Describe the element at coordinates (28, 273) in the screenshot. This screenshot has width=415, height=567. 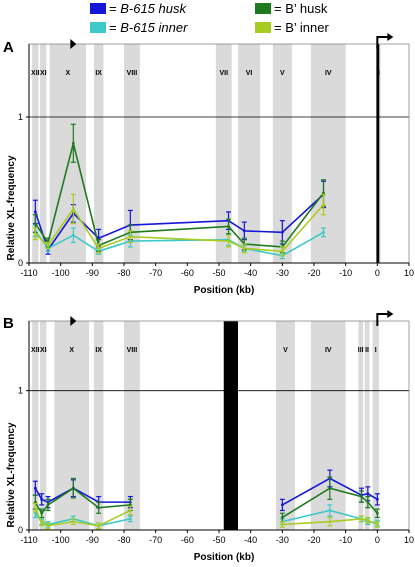
I see `x-tick-label: -110` at that location.